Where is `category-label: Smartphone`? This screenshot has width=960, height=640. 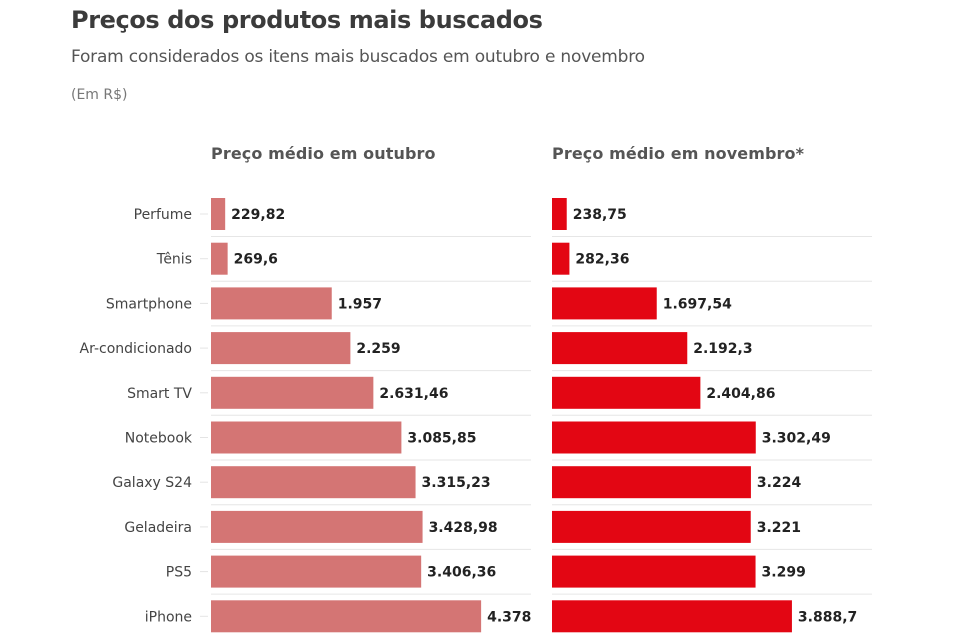 category-label: Smartphone is located at coordinates (149, 304).